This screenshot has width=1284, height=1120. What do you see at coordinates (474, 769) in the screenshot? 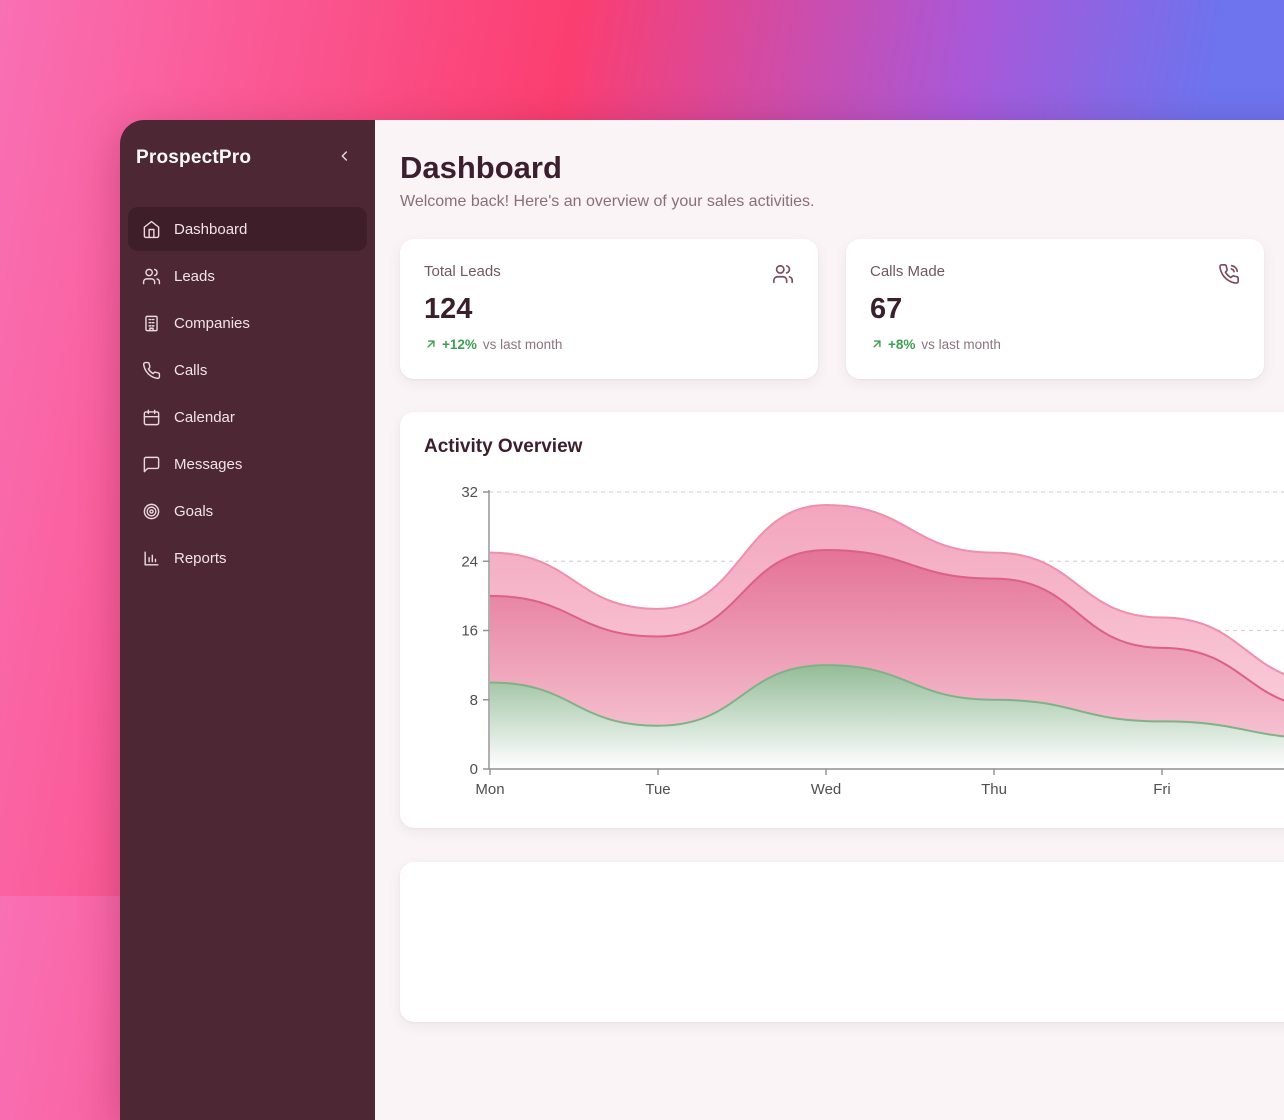
I see `y-tick-label: 0` at bounding box center [474, 769].